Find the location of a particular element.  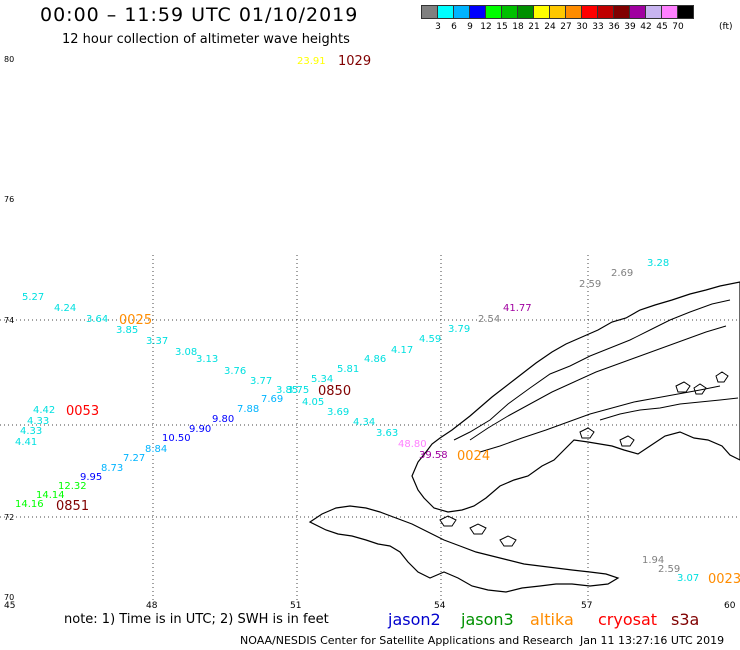

legend-label: 42 is located at coordinates (646, 27).